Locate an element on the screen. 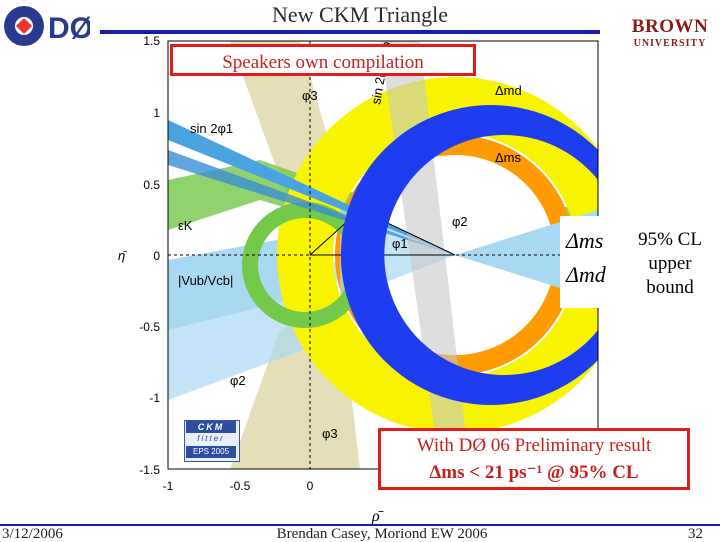 The image size is (720, 542). y-tick-1: 1 is located at coordinates (156, 113).